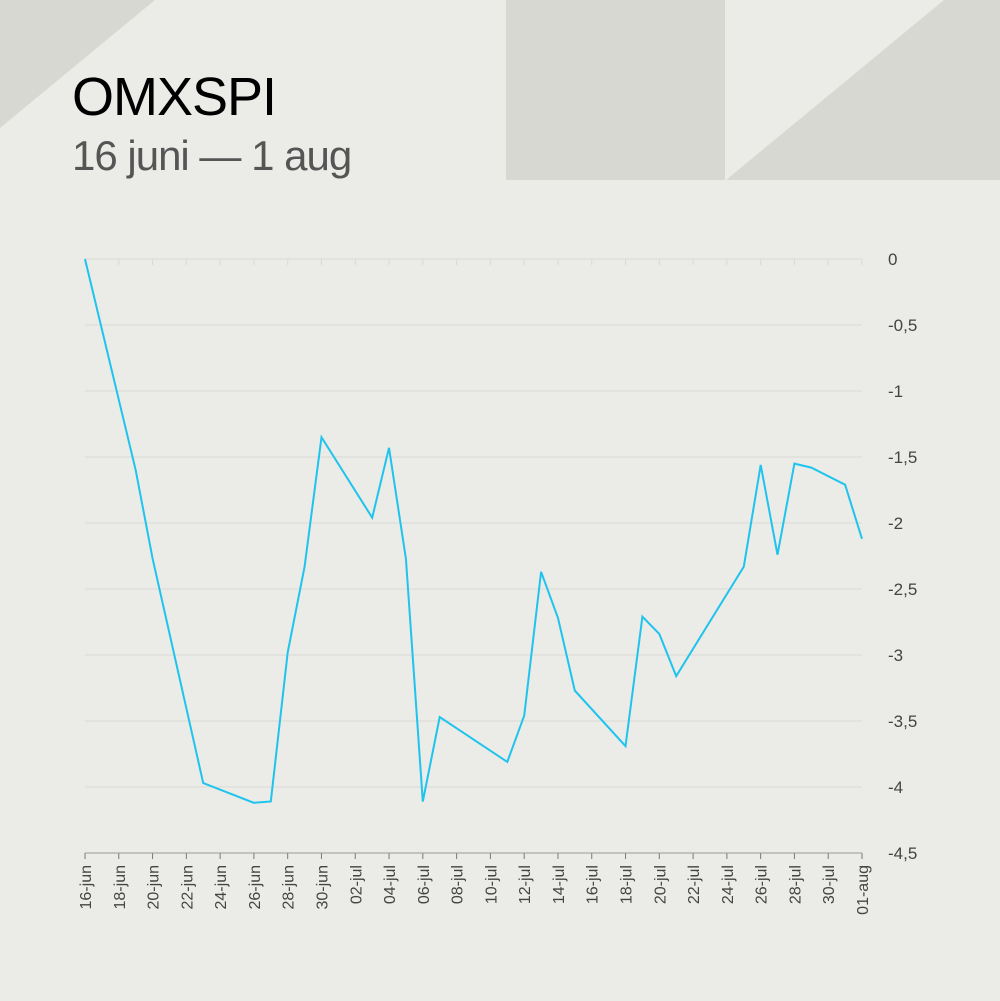 The width and height of the screenshot is (1000, 1001). I want to click on decor-triangle-right, so click(863, 90).